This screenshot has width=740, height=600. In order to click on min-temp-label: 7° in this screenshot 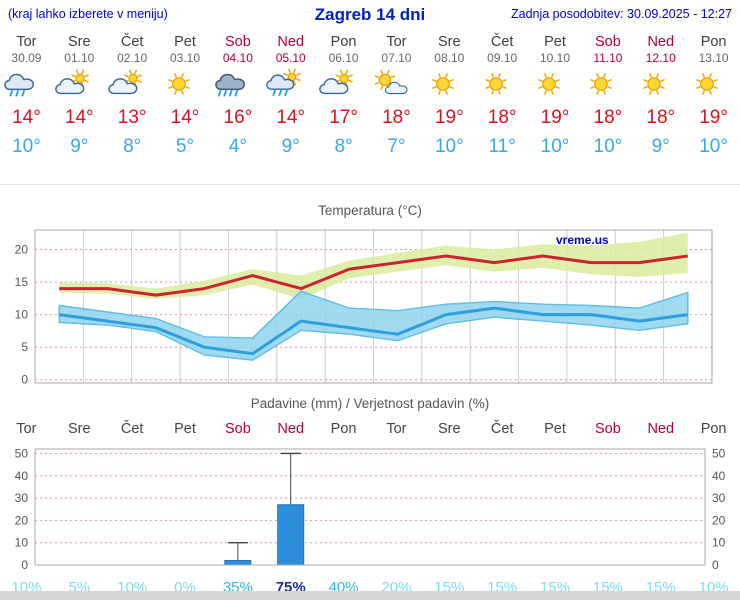, I will do `click(396, 146)`.